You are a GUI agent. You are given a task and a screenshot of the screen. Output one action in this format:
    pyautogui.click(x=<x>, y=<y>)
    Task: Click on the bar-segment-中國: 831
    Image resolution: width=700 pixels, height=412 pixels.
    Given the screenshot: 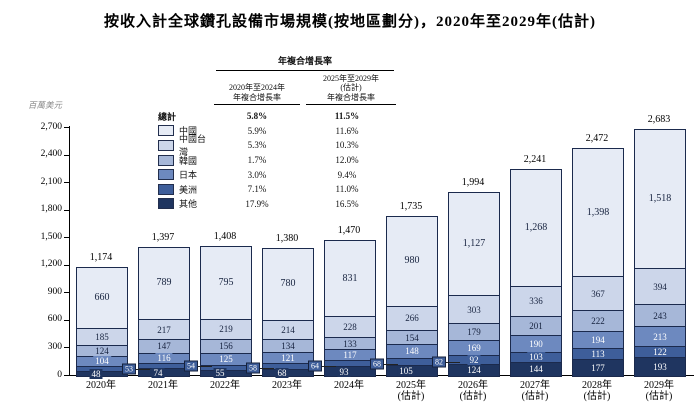 What is the action you would take?
    pyautogui.click(x=350, y=279)
    